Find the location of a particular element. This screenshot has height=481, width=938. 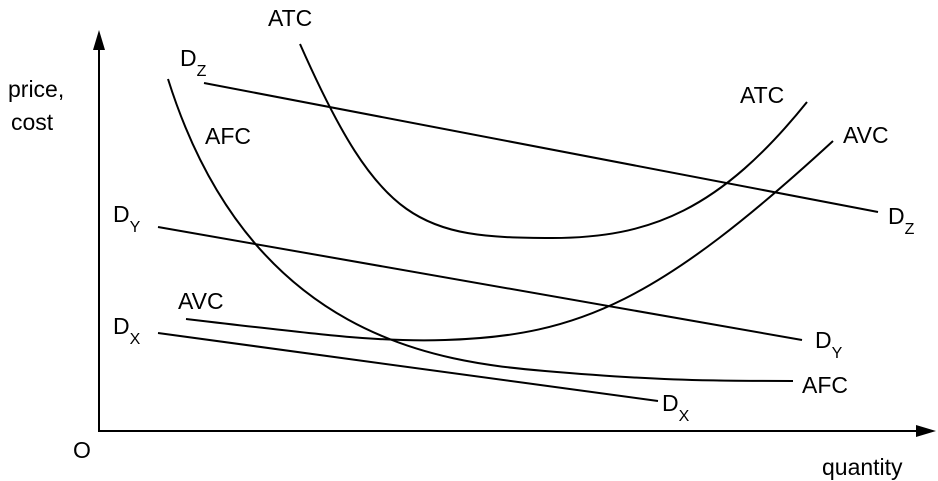

dy-label-left: DY is located at coordinates (127, 218).